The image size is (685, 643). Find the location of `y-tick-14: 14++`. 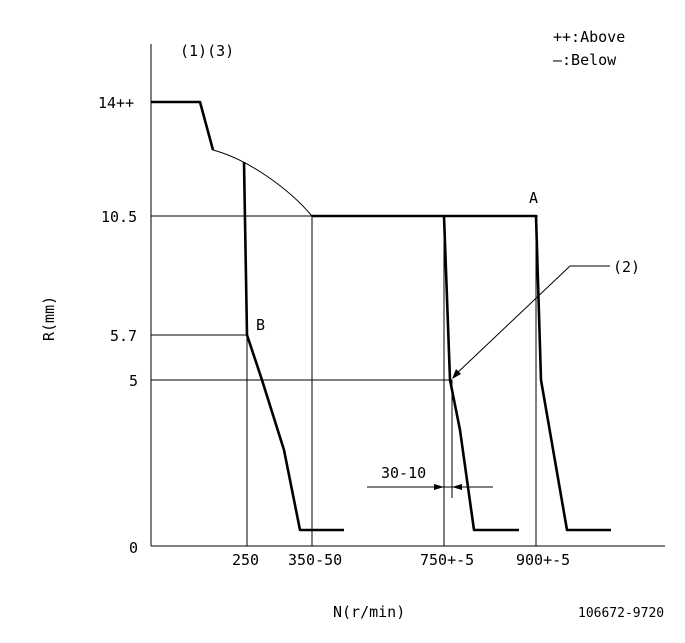

y-tick-14: 14++ is located at coordinates (116, 103).